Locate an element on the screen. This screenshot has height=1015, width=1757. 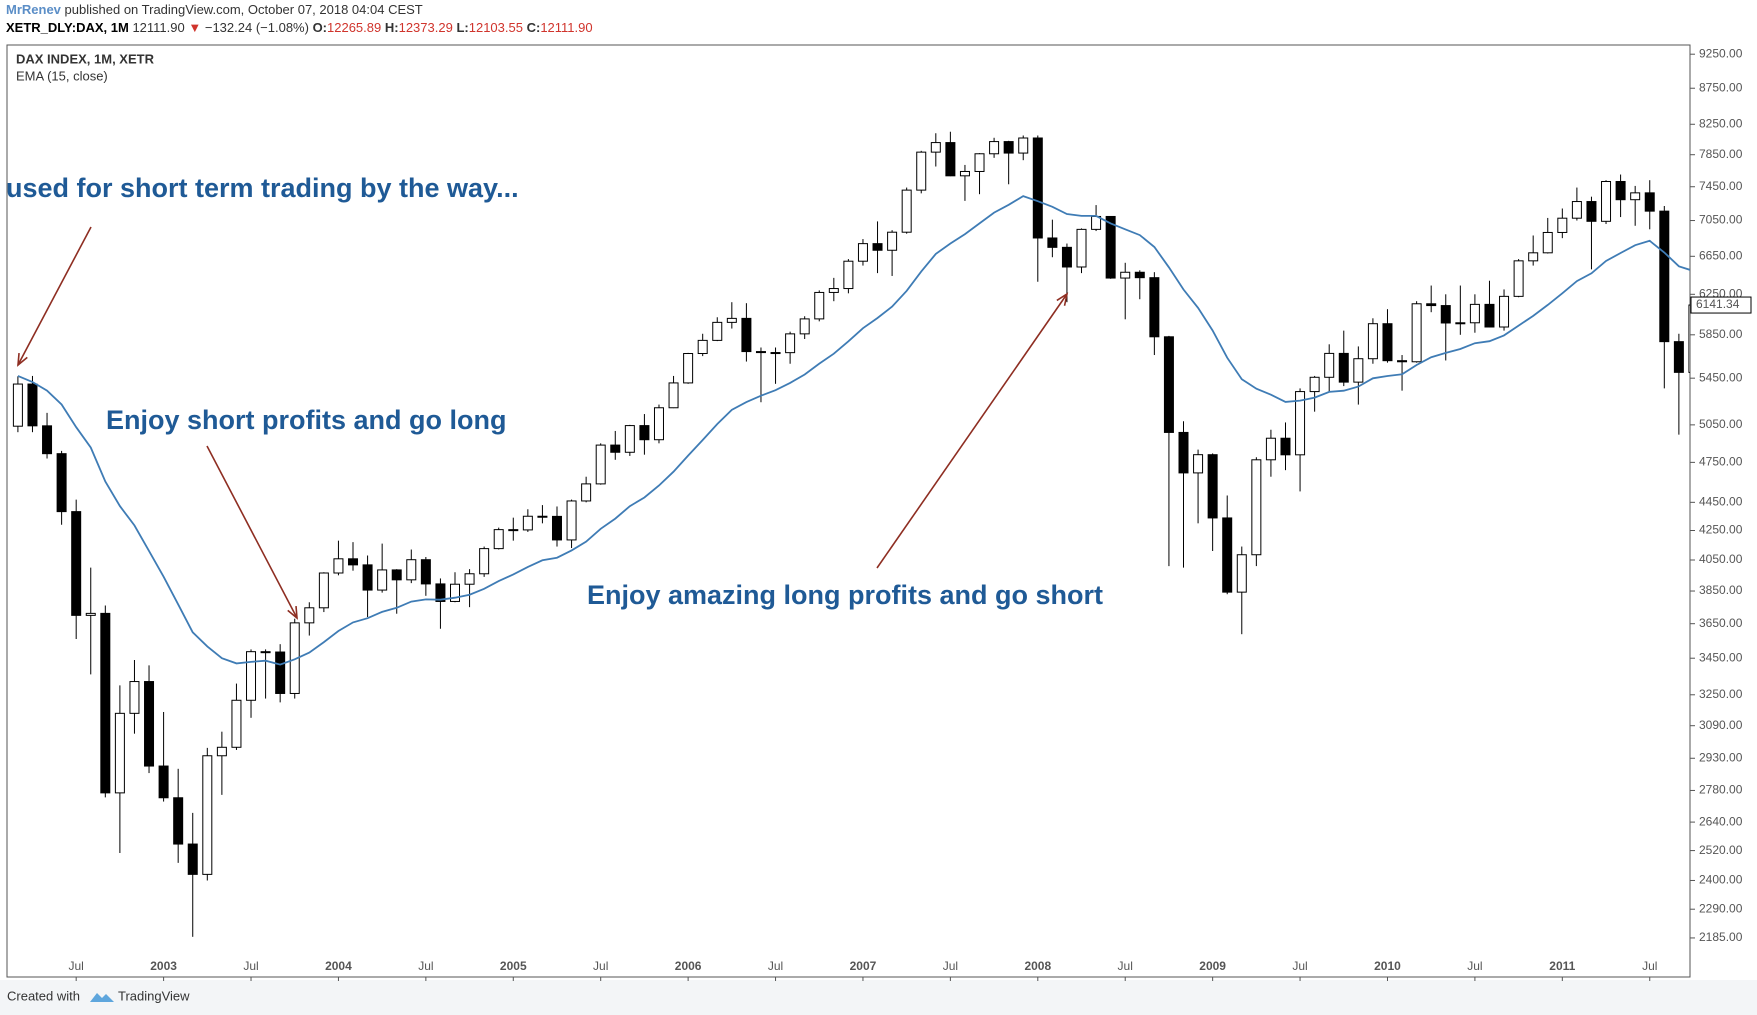
low: 12103.55 is located at coordinates (496, 27).